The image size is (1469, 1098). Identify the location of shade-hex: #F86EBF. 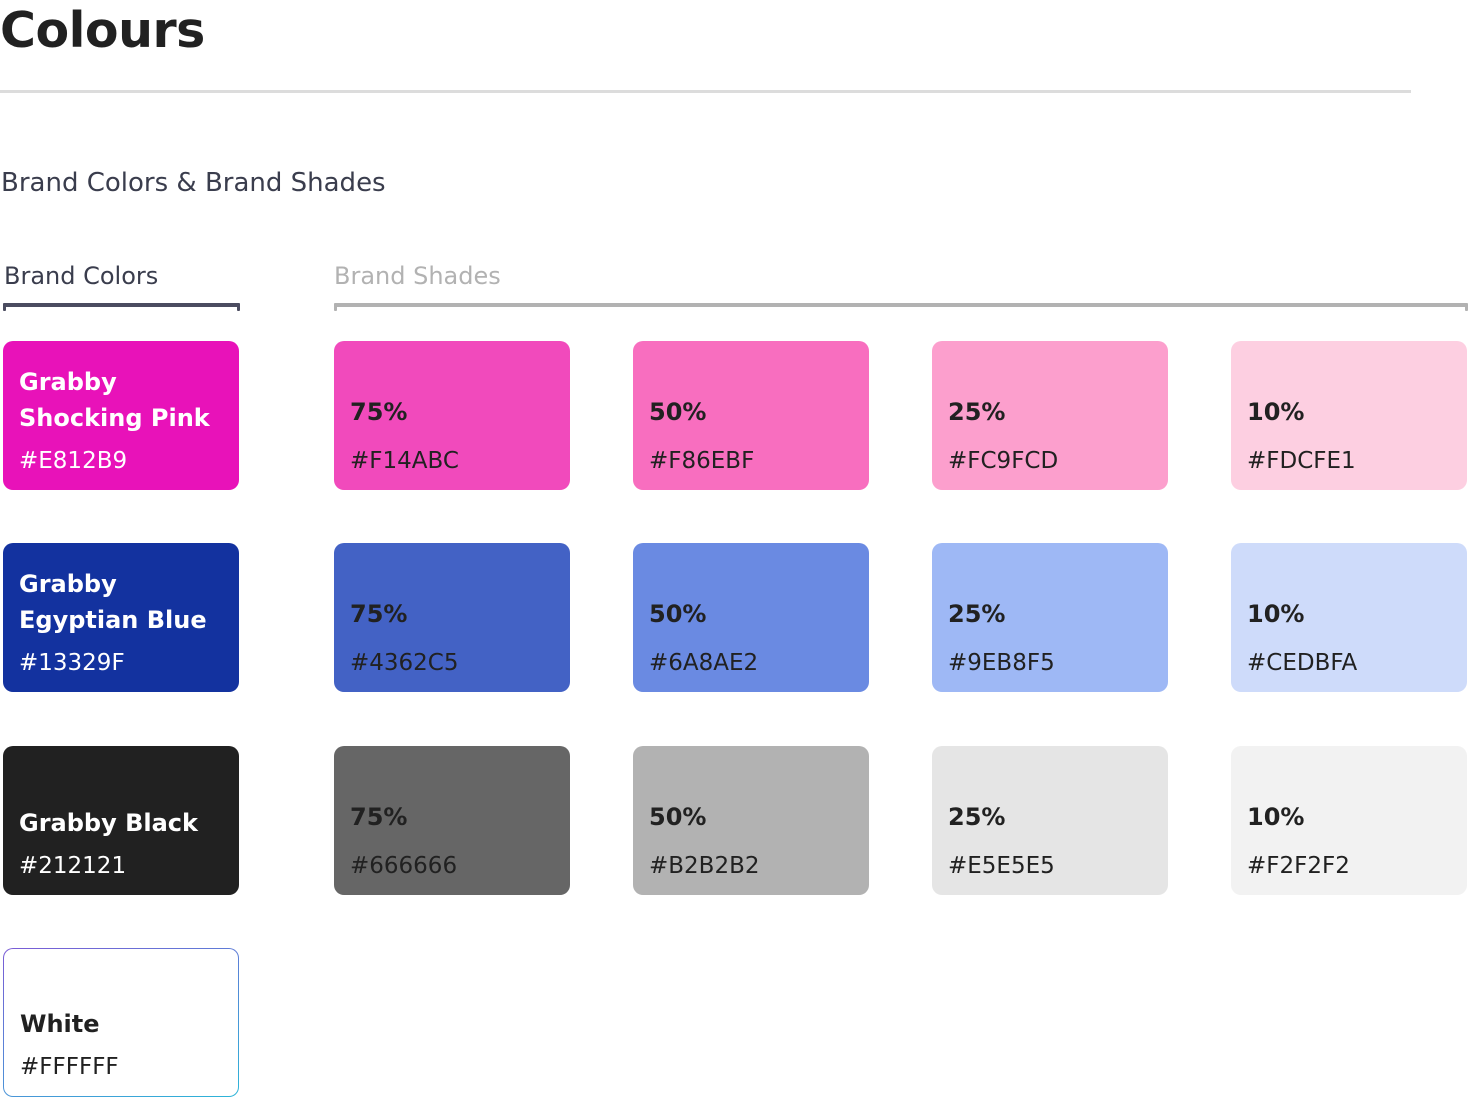
(702, 461).